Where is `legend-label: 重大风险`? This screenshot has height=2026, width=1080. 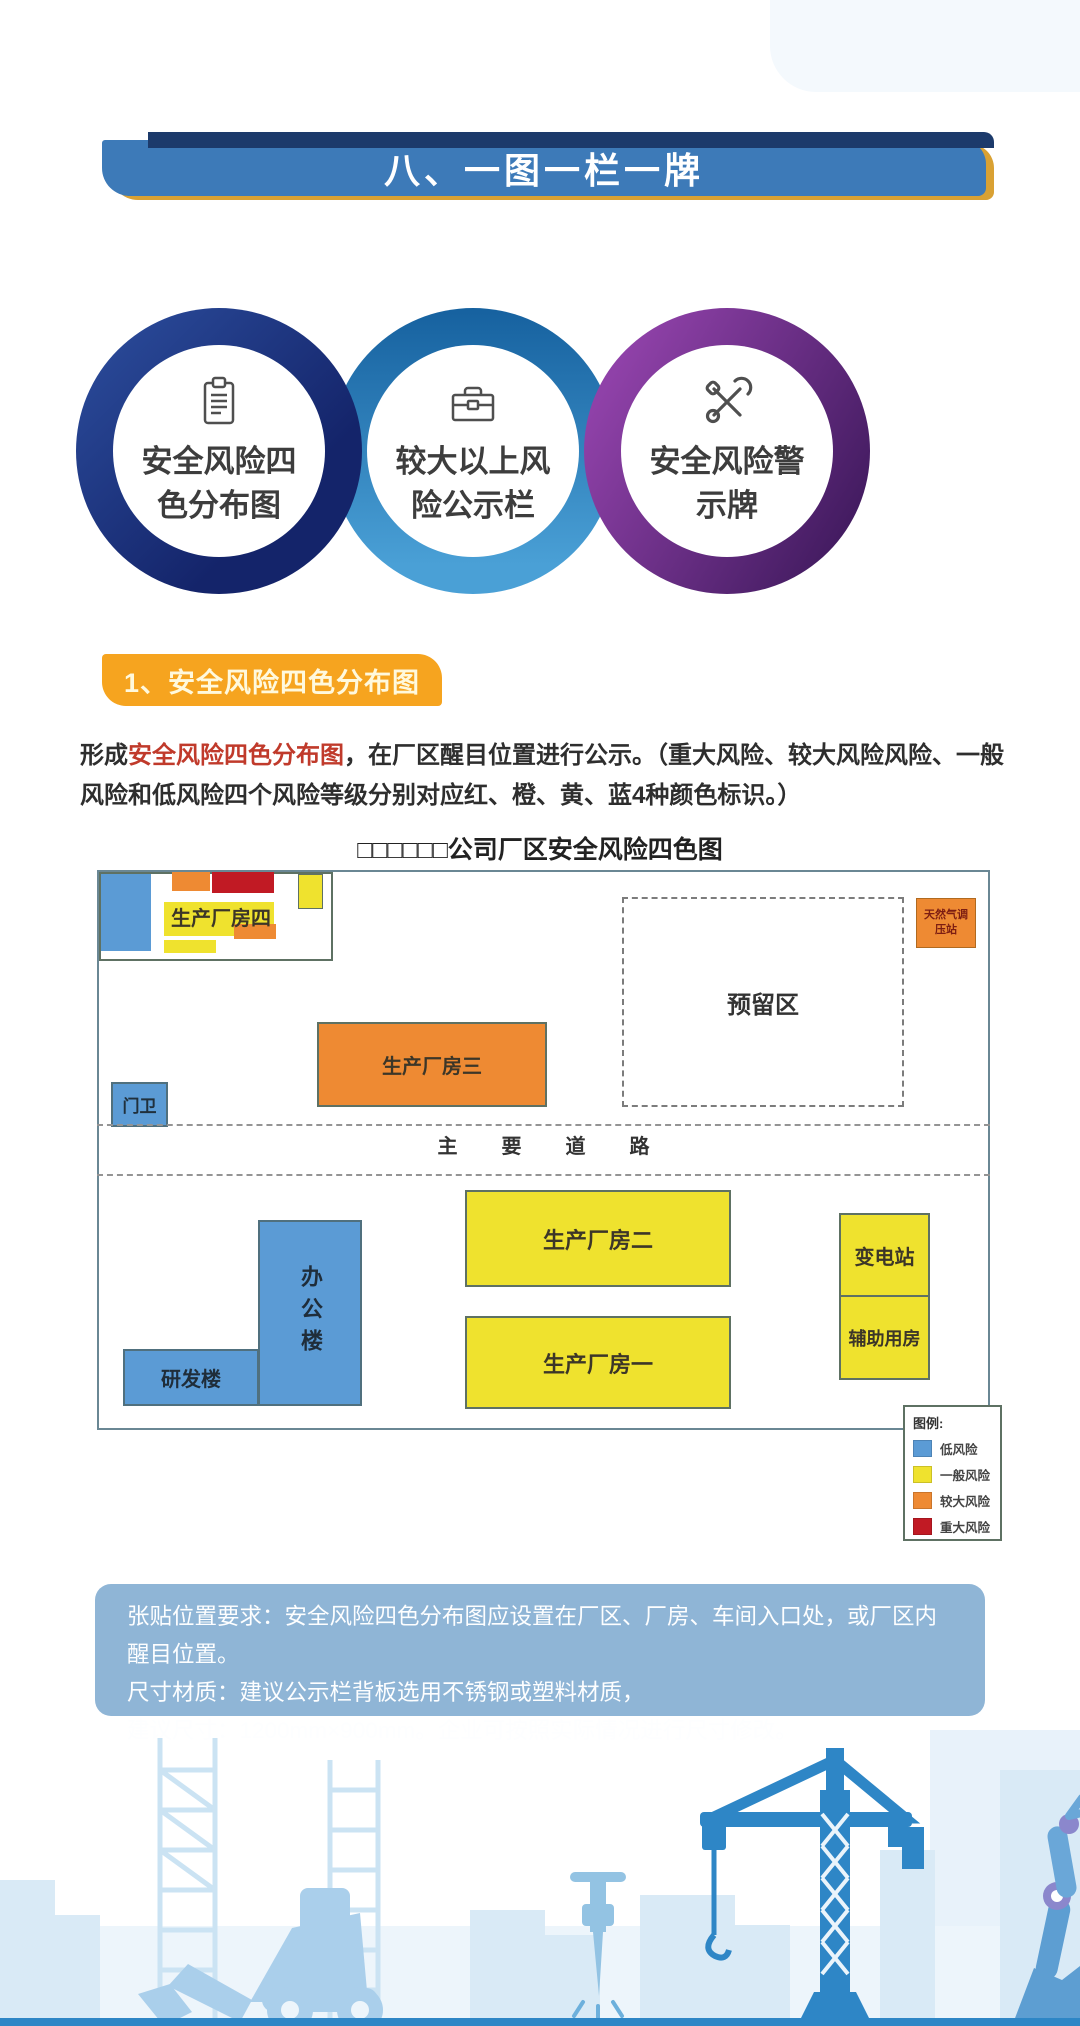
legend-label: 重大风险 is located at coordinates (965, 1528).